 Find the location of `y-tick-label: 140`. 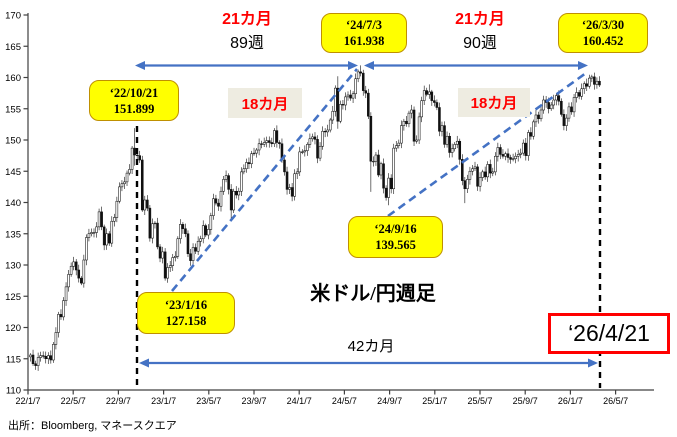

y-tick-label: 140 is located at coordinates (13, 203).